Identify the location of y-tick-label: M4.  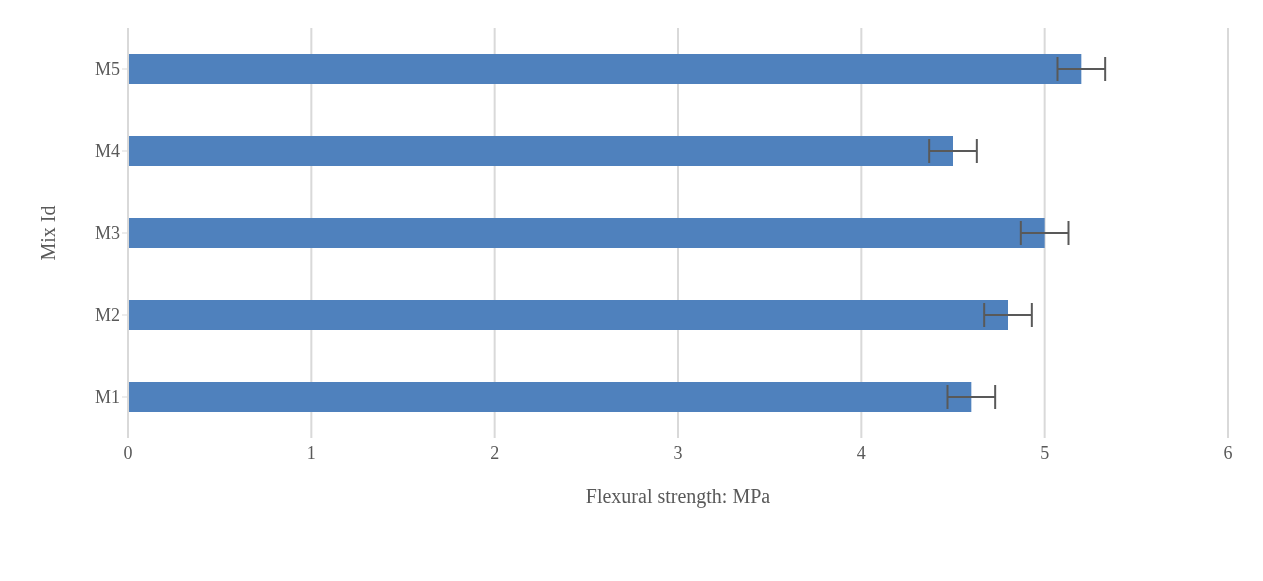
(107, 151).